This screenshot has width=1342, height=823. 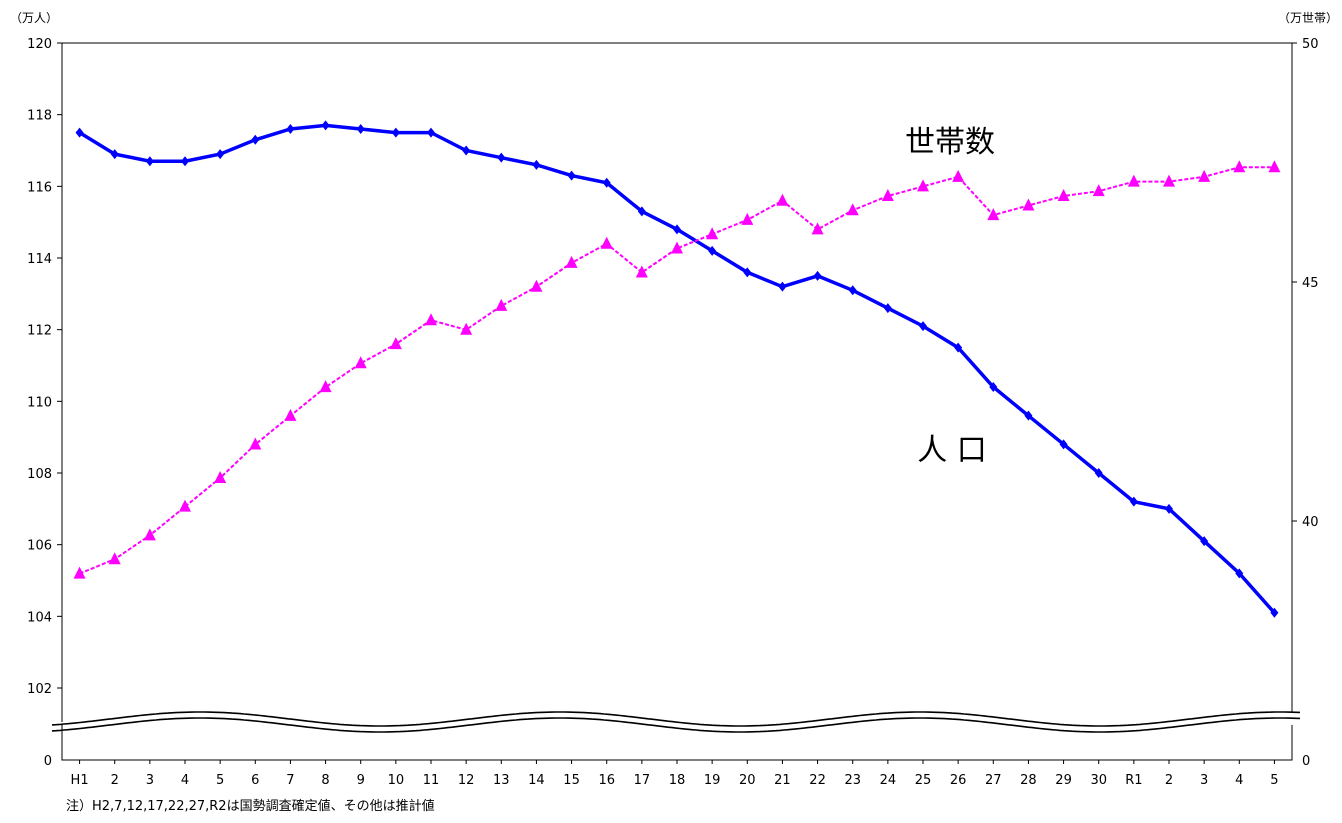 I want to click on right-axis-unit: （万世帯）, so click(x=1308, y=18).